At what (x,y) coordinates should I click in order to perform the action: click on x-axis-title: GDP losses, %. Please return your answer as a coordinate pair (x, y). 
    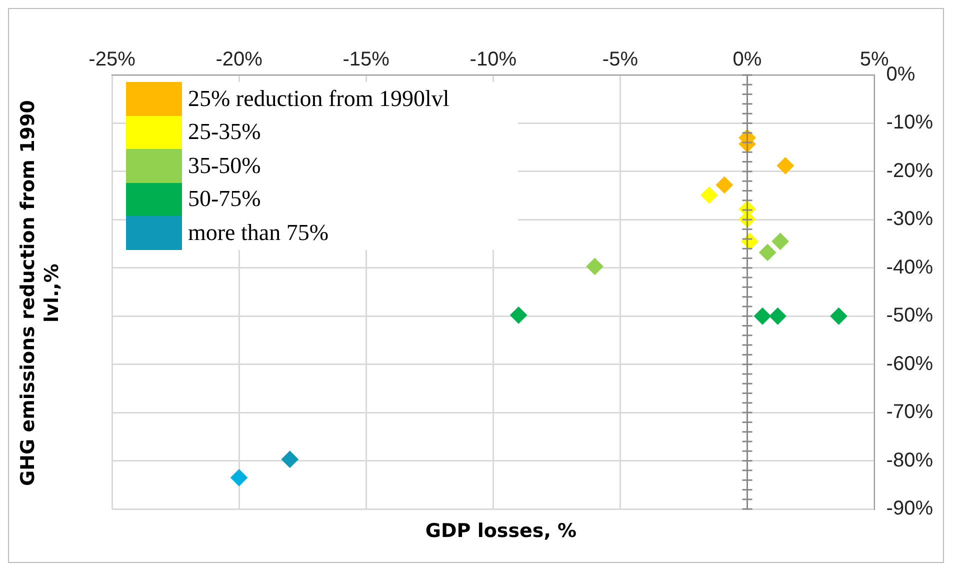
    Looking at the image, I should click on (501, 531).